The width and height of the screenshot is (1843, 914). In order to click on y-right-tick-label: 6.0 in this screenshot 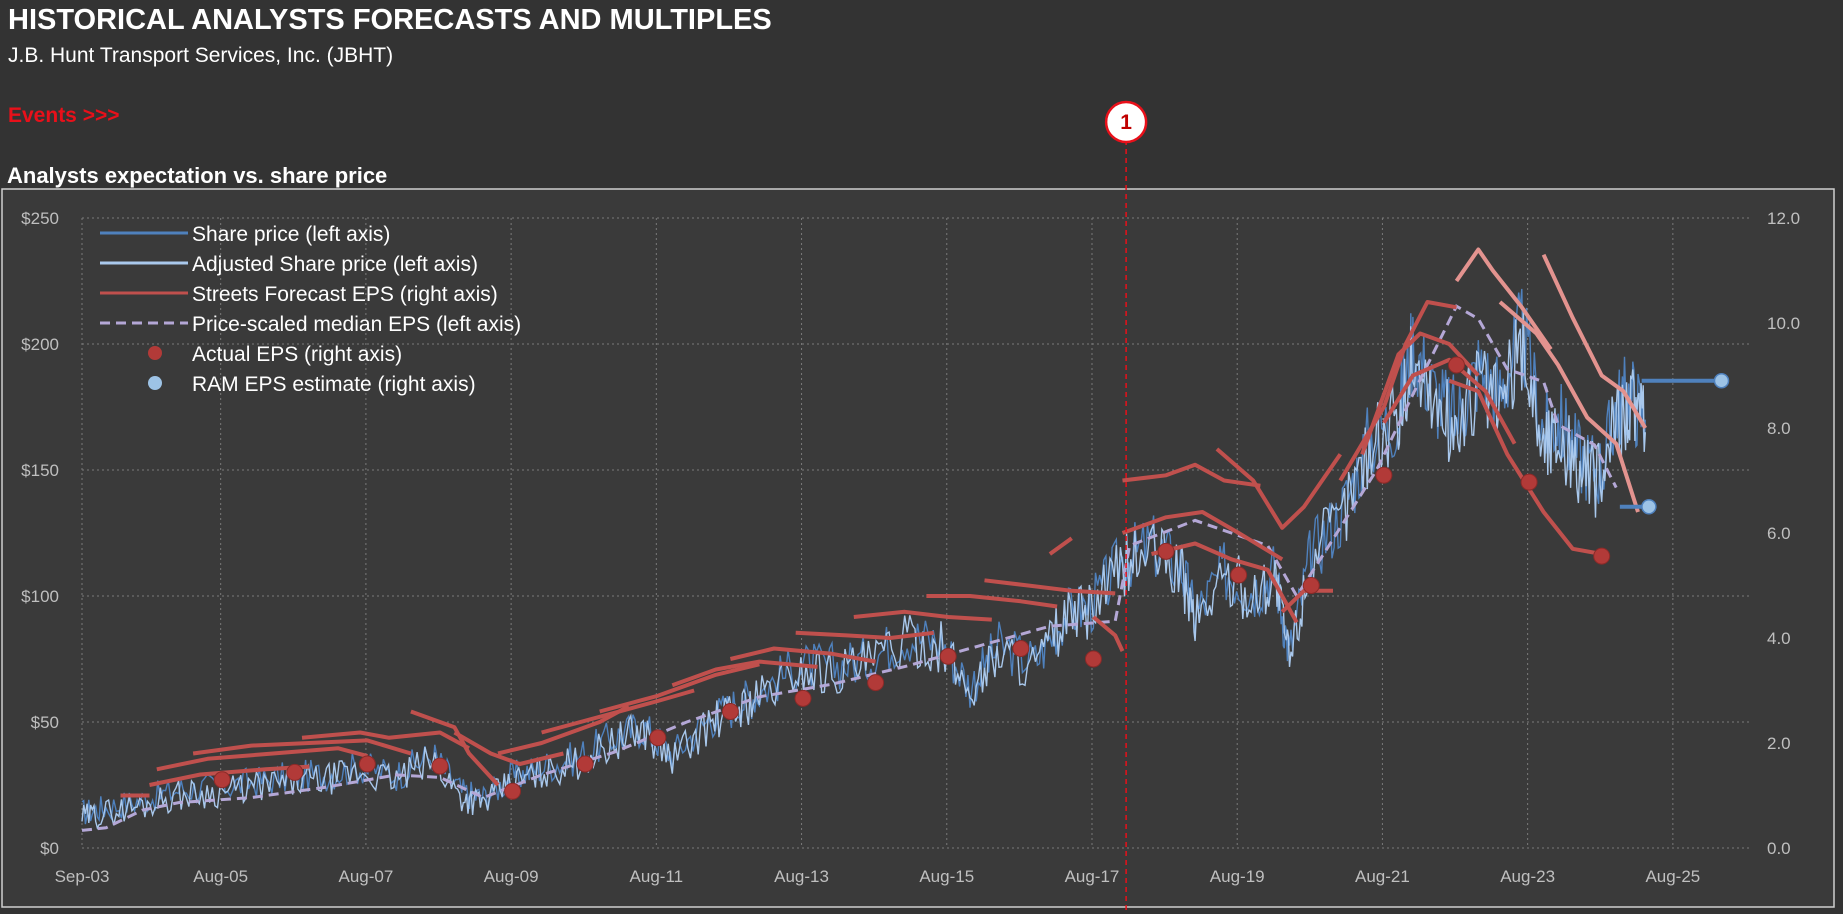, I will do `click(1779, 533)`.